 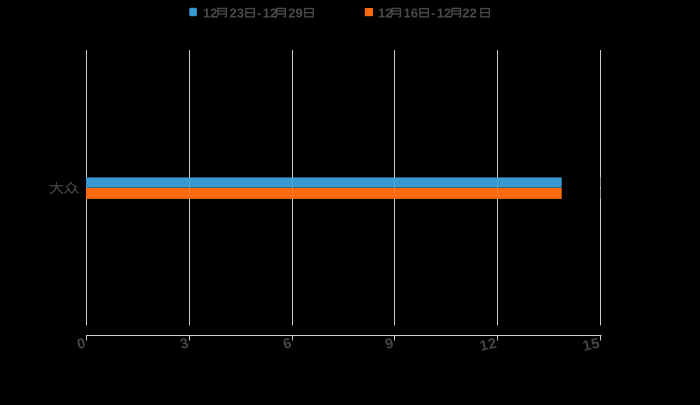 I want to click on svg-text: 3, so click(x=185, y=344).